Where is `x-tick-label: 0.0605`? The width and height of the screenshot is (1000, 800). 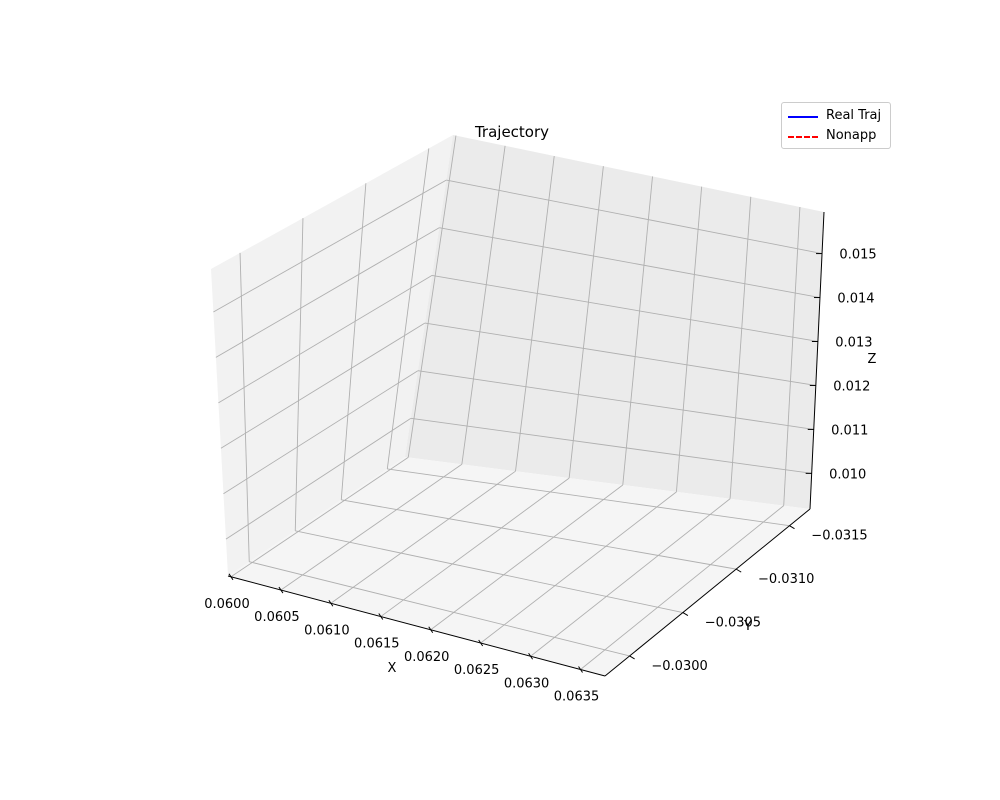
x-tick-label: 0.0605 is located at coordinates (277, 617).